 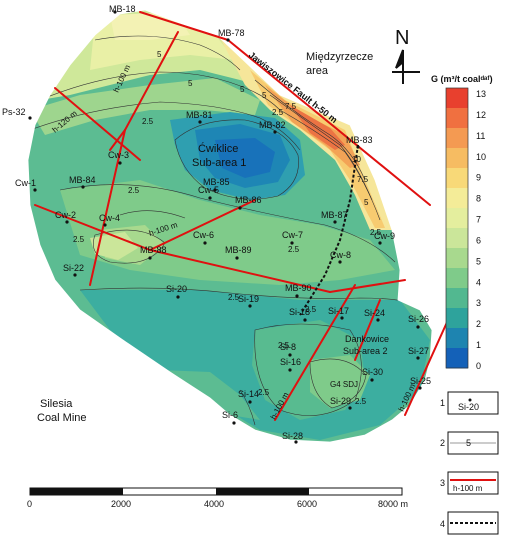 I want to click on area-label-cwiklice-sub: Sub-area 1, so click(x=219, y=163).